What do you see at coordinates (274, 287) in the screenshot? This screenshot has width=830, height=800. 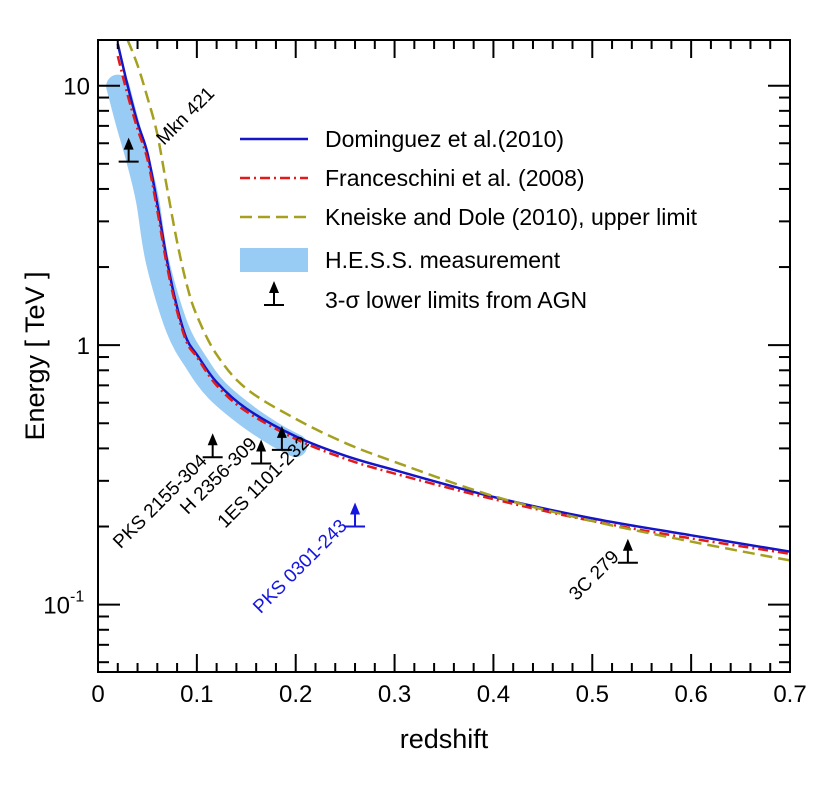 I see `legend-swatch-limit-head` at bounding box center [274, 287].